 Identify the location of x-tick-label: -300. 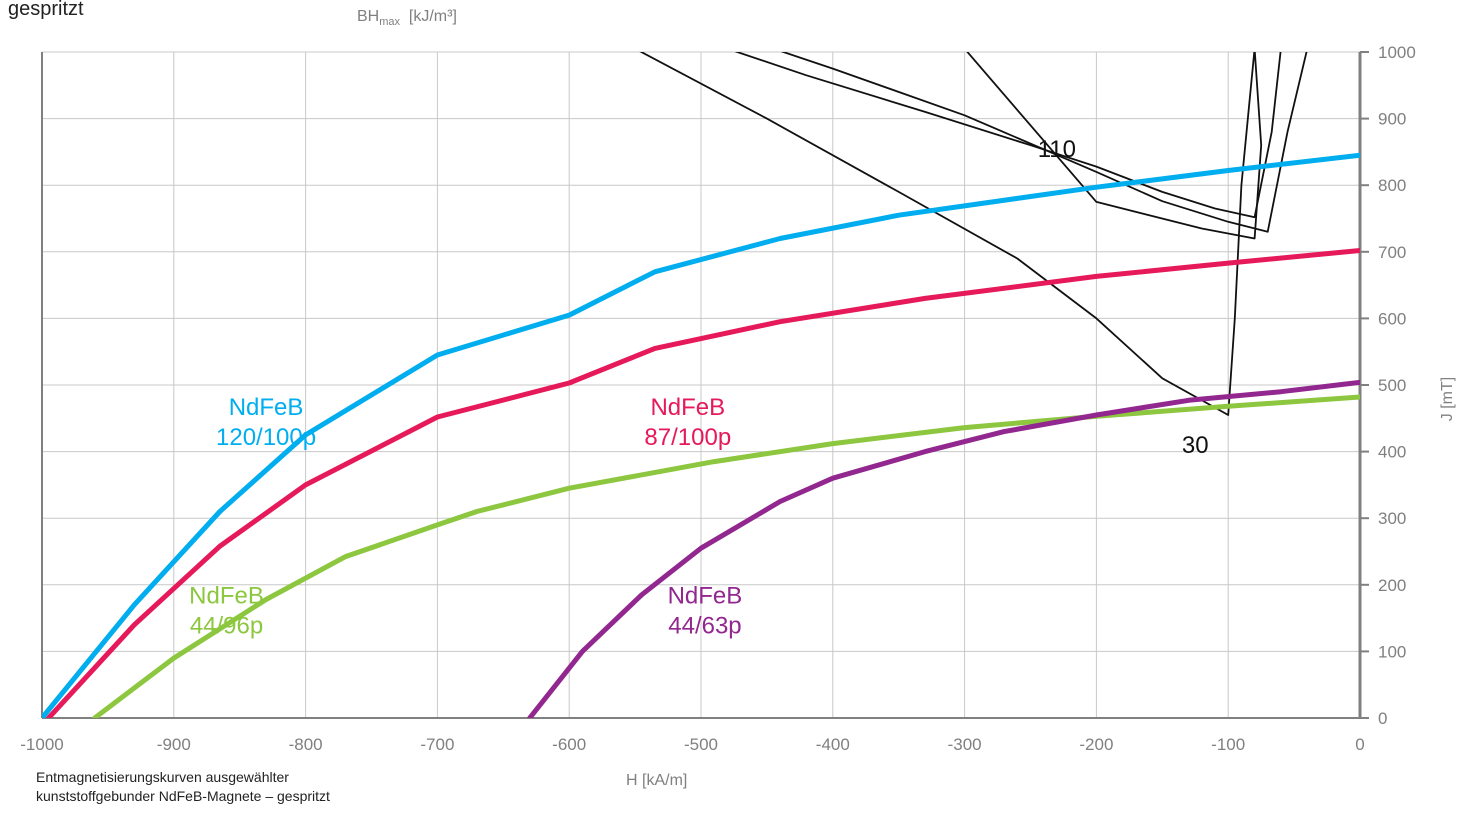
(965, 744).